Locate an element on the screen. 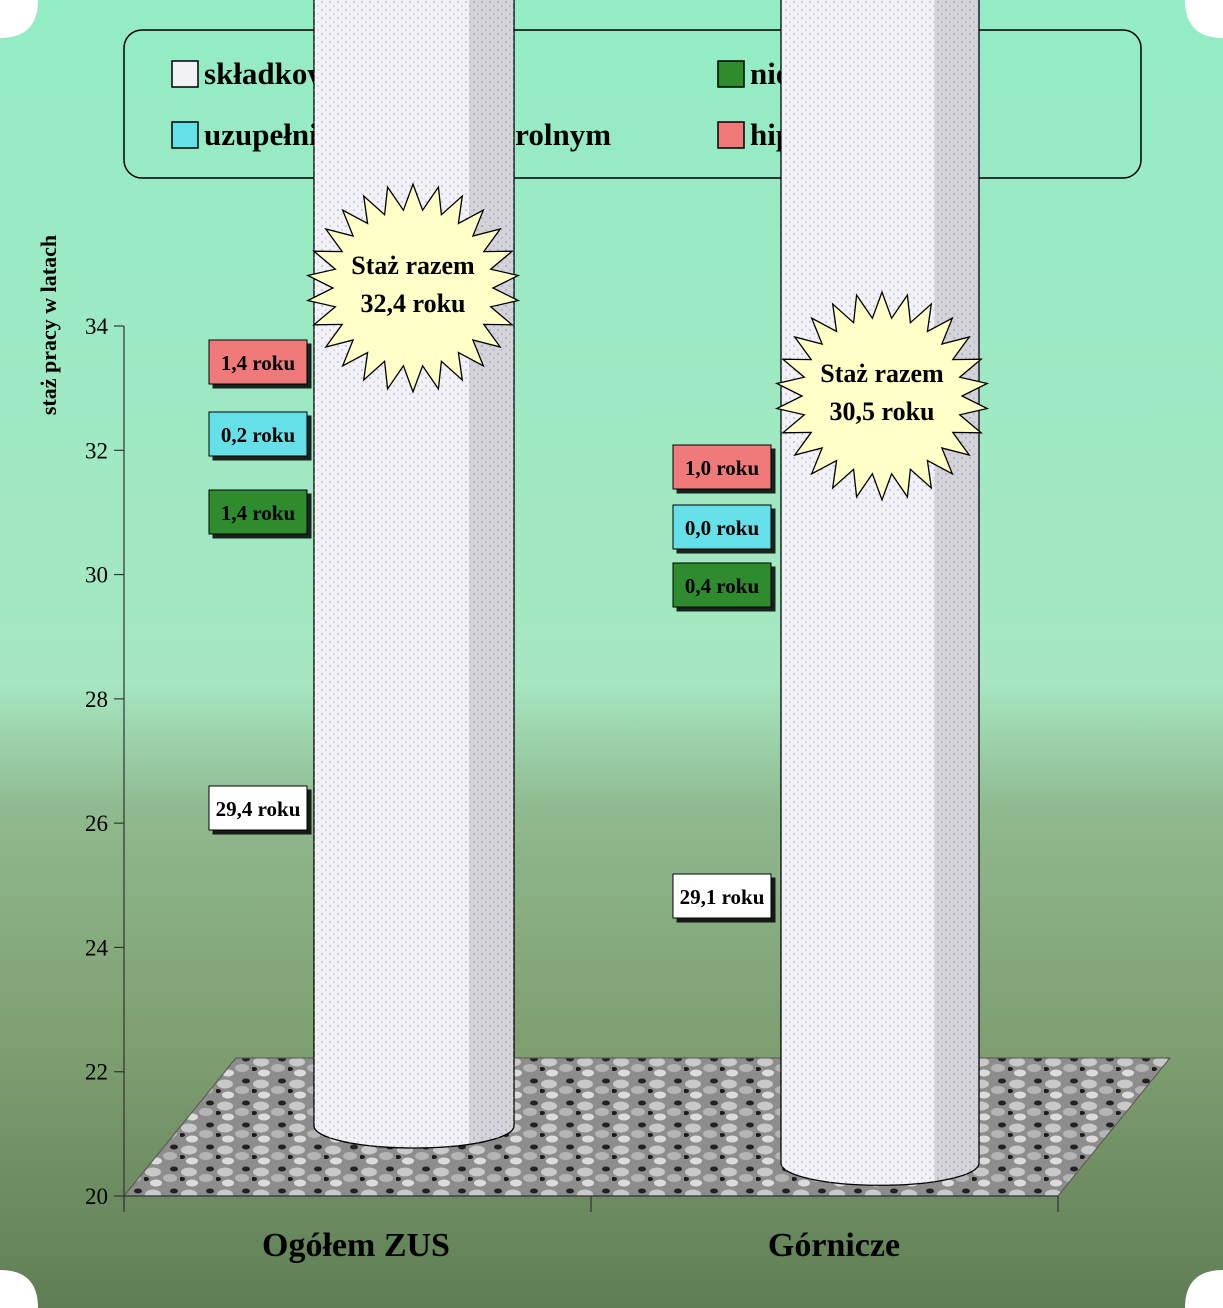 The height and width of the screenshot is (1308, 1223). bar-segment-ogolem-zus-skladkowy-shade is located at coordinates (491, 572).